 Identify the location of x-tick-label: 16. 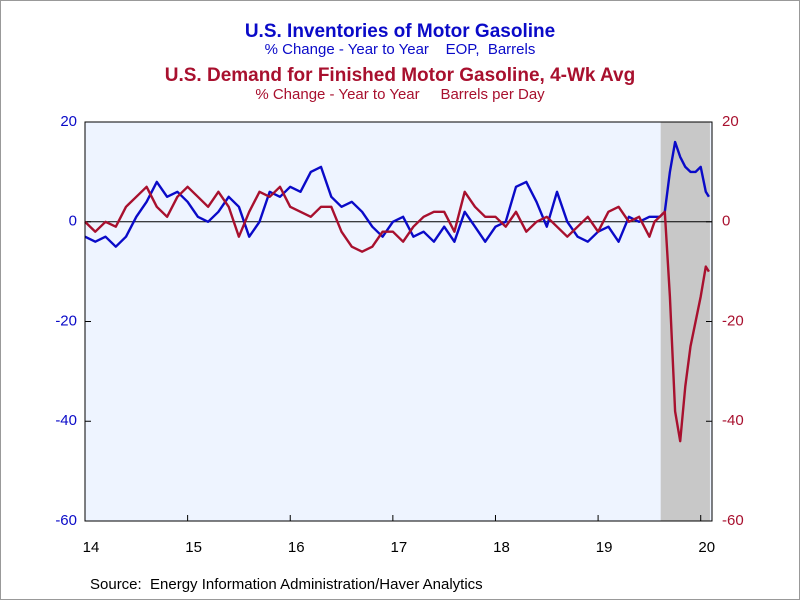
(296, 547).